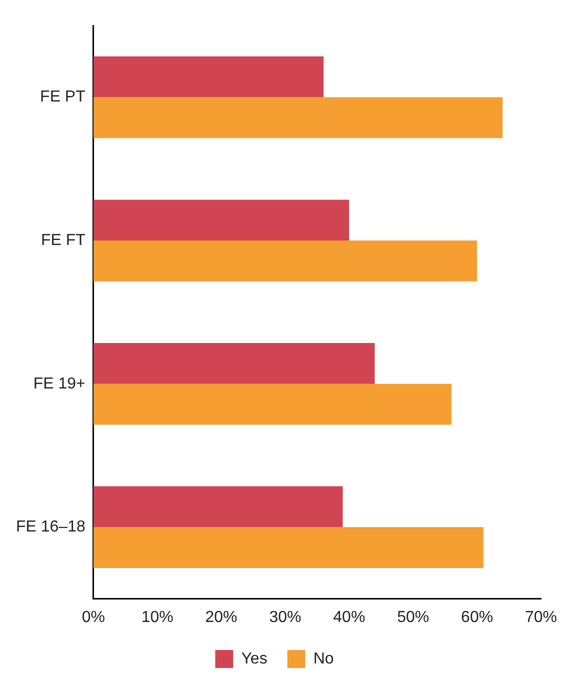 The image size is (569, 682). What do you see at coordinates (63, 97) in the screenshot?
I see `y-tick-label: FE PT` at bounding box center [63, 97].